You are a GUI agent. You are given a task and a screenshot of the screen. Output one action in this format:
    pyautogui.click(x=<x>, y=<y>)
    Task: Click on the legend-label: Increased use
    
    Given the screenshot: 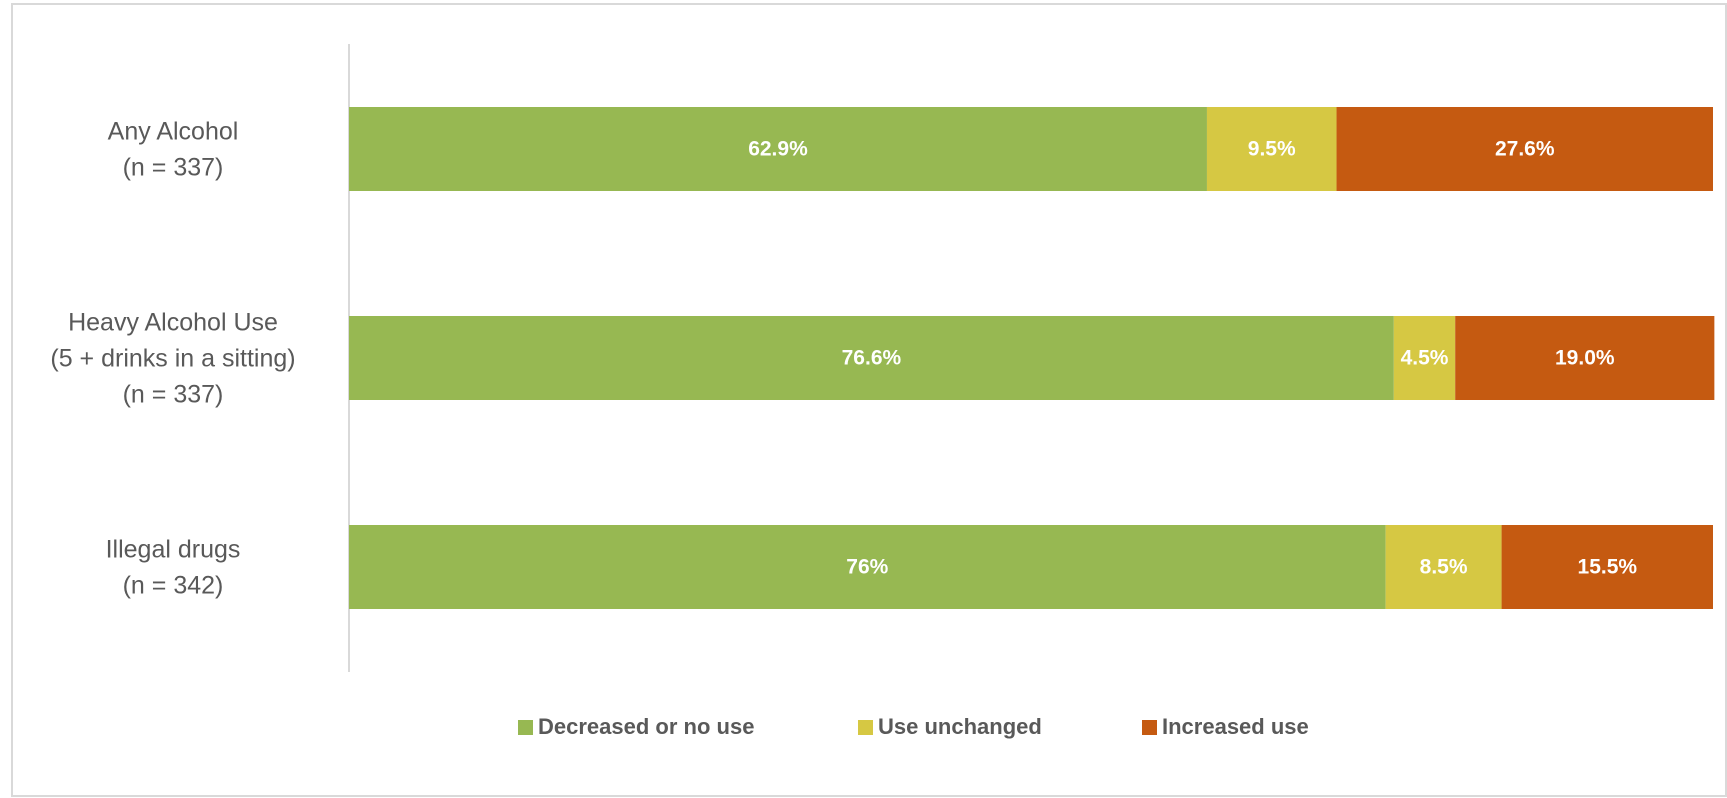 What is the action you would take?
    pyautogui.click(x=1235, y=726)
    